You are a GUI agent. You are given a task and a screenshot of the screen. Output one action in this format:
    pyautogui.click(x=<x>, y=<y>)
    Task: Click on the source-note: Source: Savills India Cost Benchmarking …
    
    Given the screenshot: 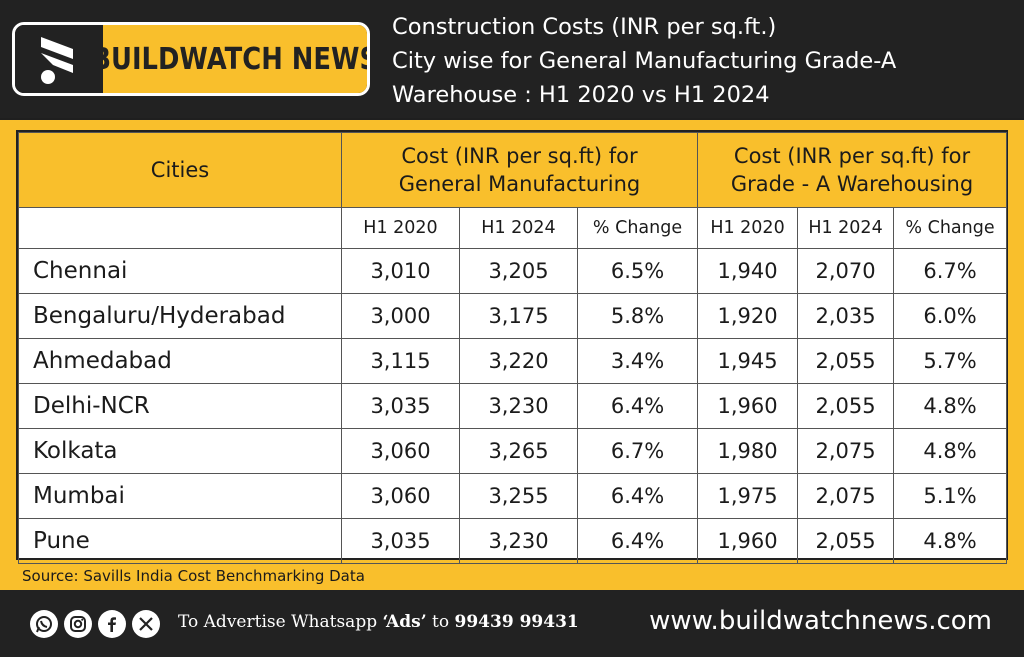 What is the action you would take?
    pyautogui.click(x=193, y=576)
    